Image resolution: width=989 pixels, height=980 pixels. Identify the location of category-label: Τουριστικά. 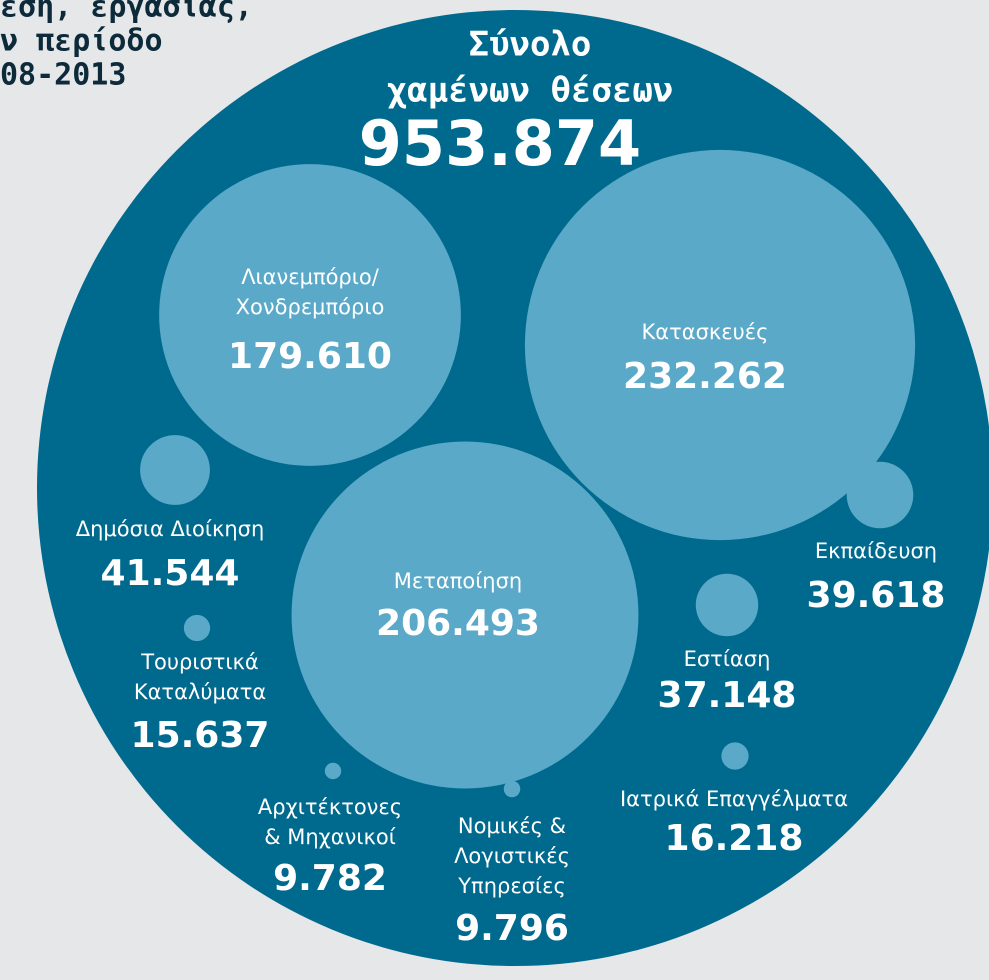
(199, 662).